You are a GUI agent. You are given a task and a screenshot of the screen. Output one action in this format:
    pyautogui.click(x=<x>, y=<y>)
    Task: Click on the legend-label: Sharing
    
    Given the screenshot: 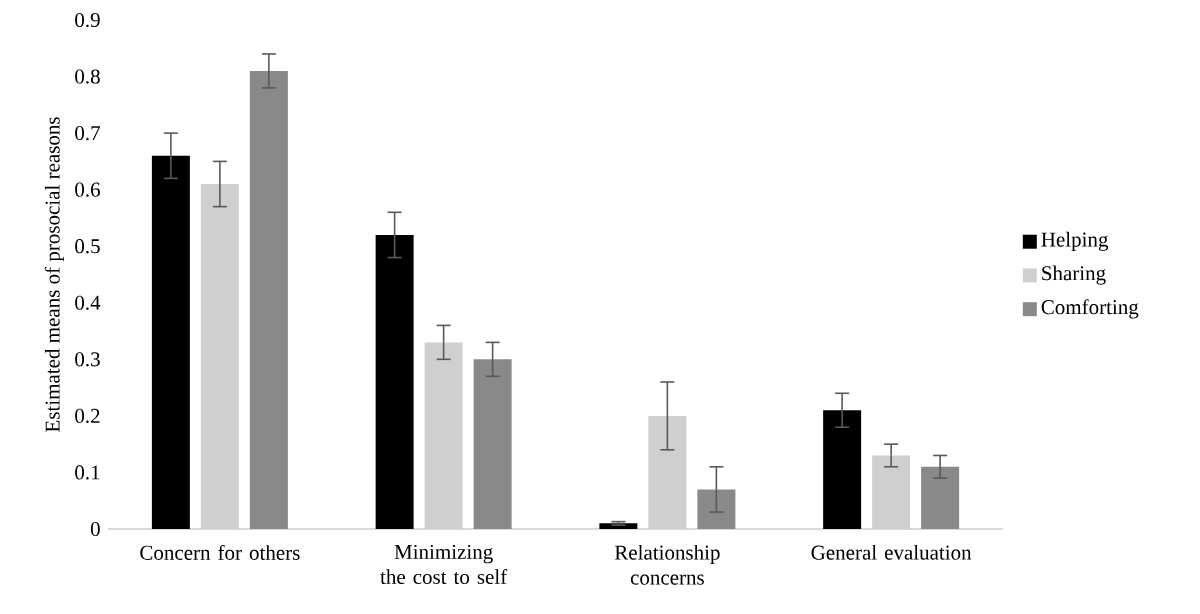 What is the action you would take?
    pyautogui.click(x=1074, y=275)
    